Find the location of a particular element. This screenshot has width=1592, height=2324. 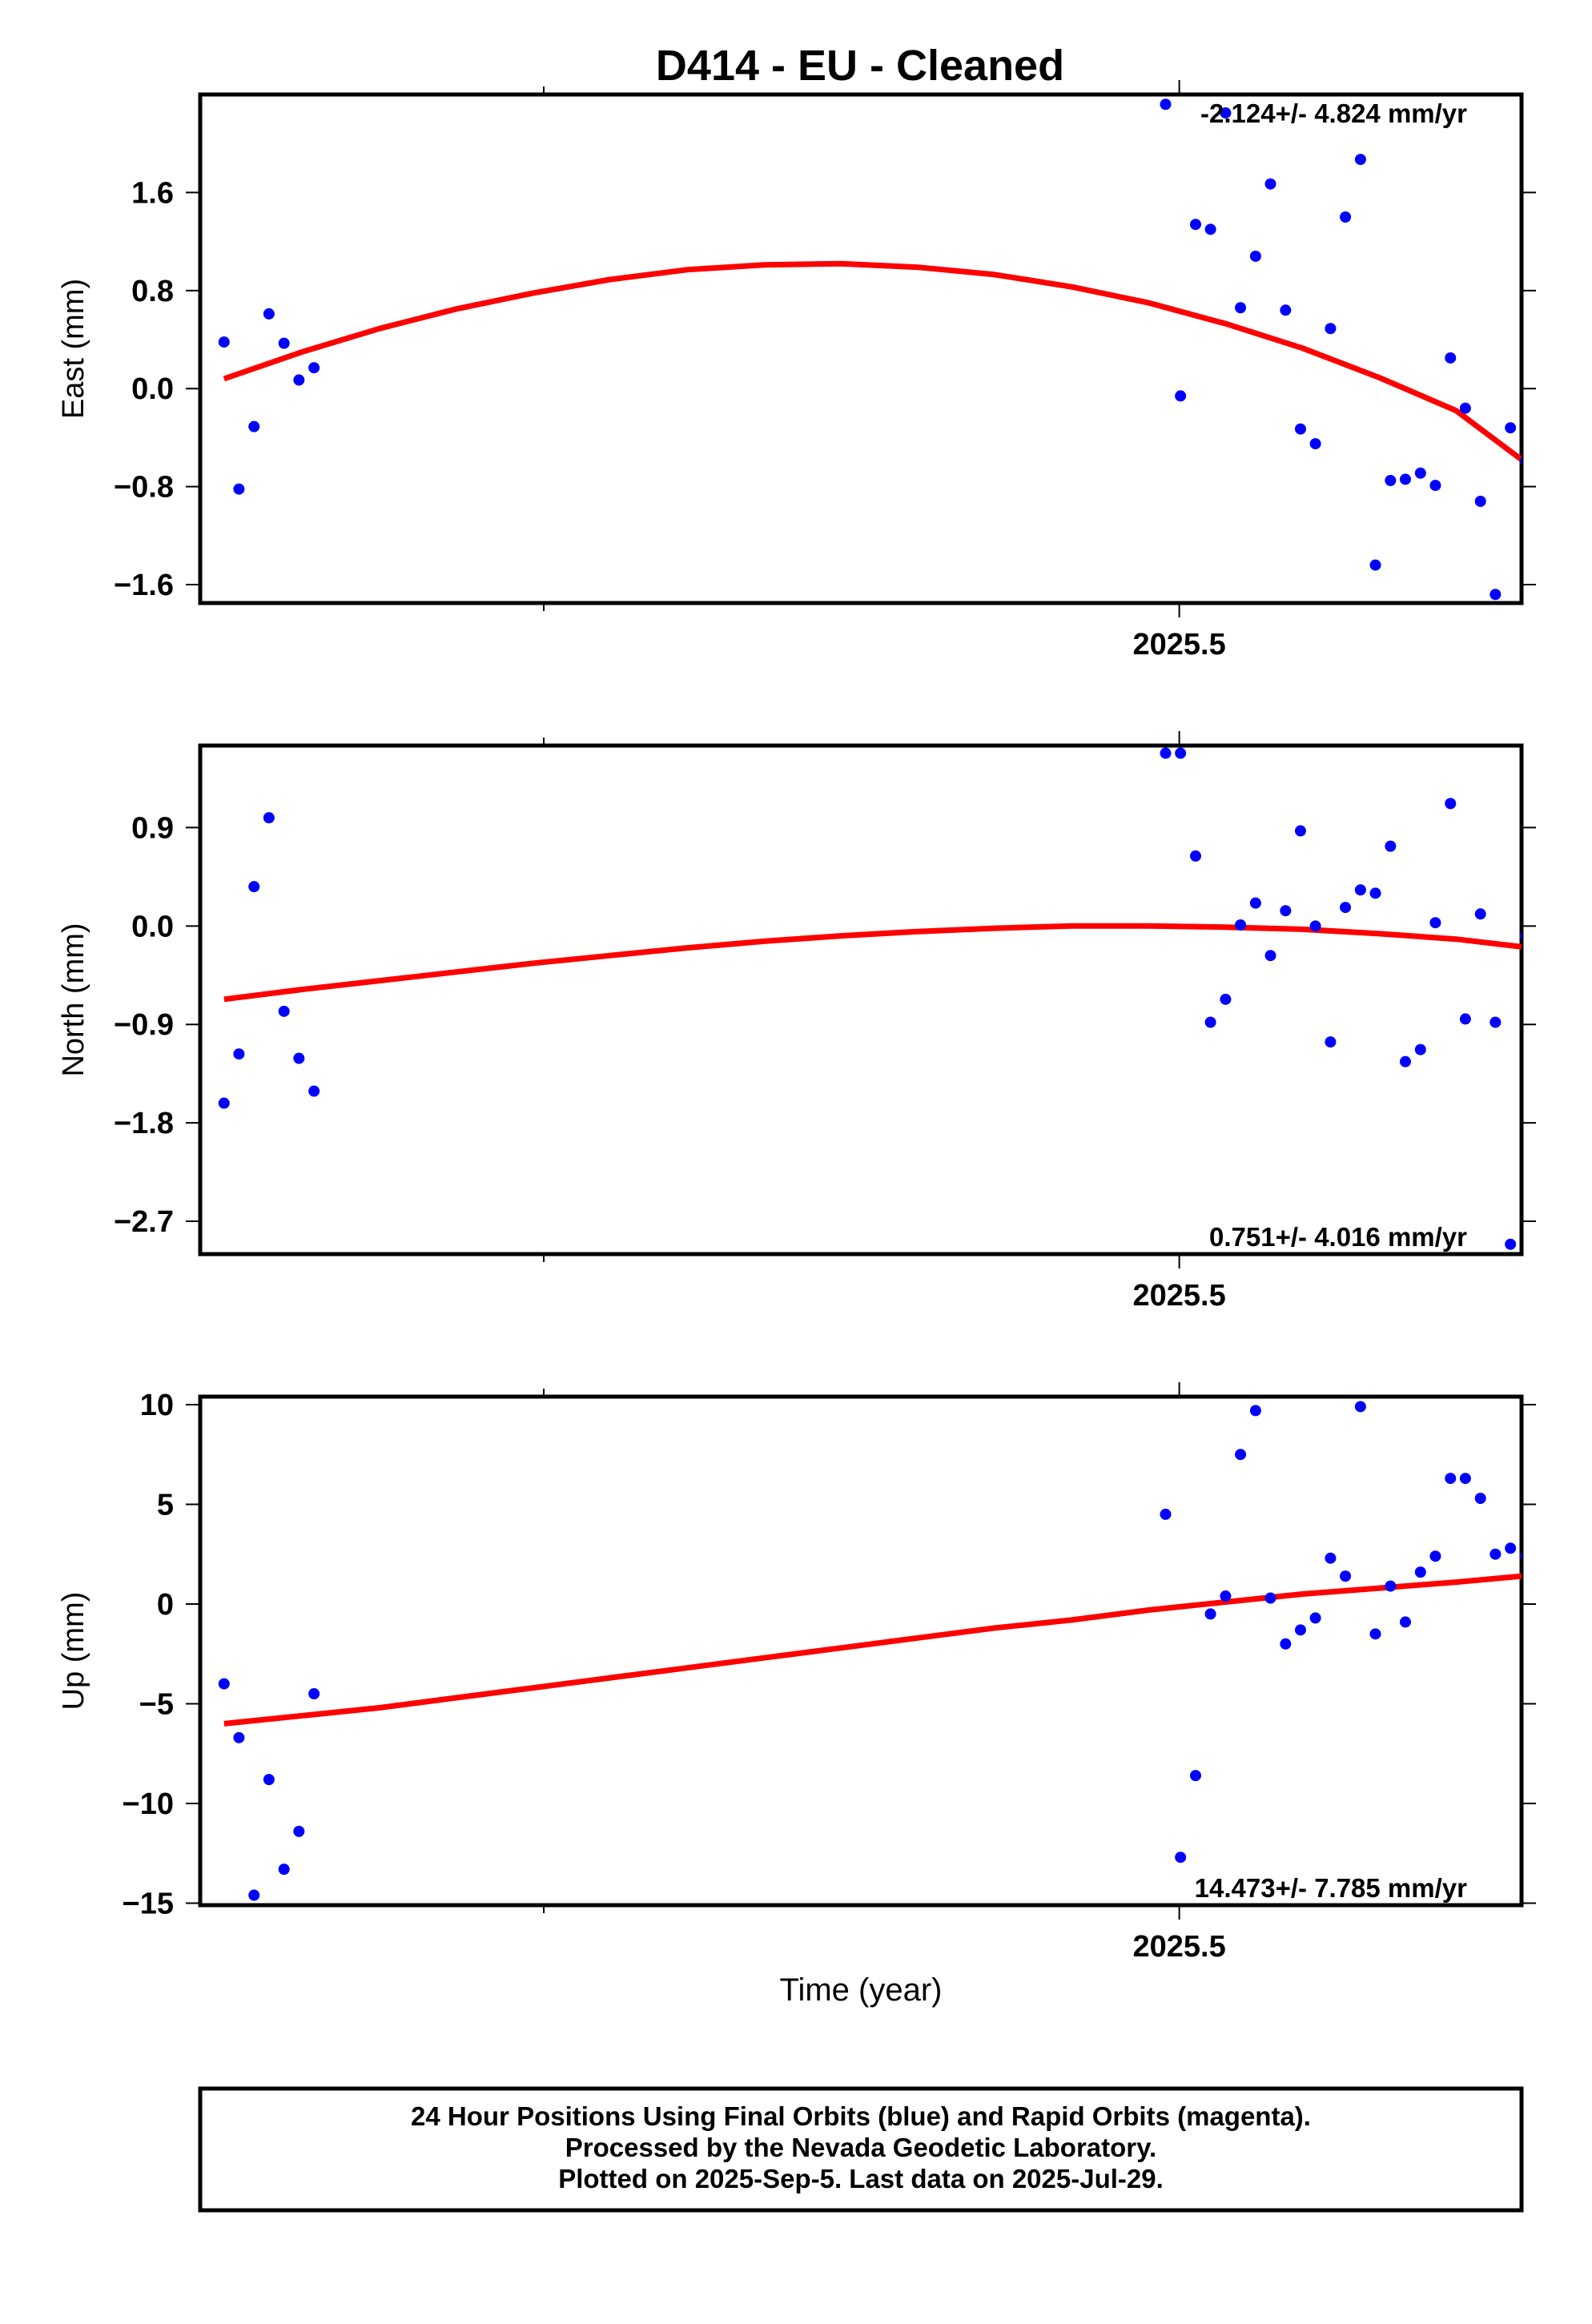

north-ytick-label: −0.9 is located at coordinates (144, 1025).